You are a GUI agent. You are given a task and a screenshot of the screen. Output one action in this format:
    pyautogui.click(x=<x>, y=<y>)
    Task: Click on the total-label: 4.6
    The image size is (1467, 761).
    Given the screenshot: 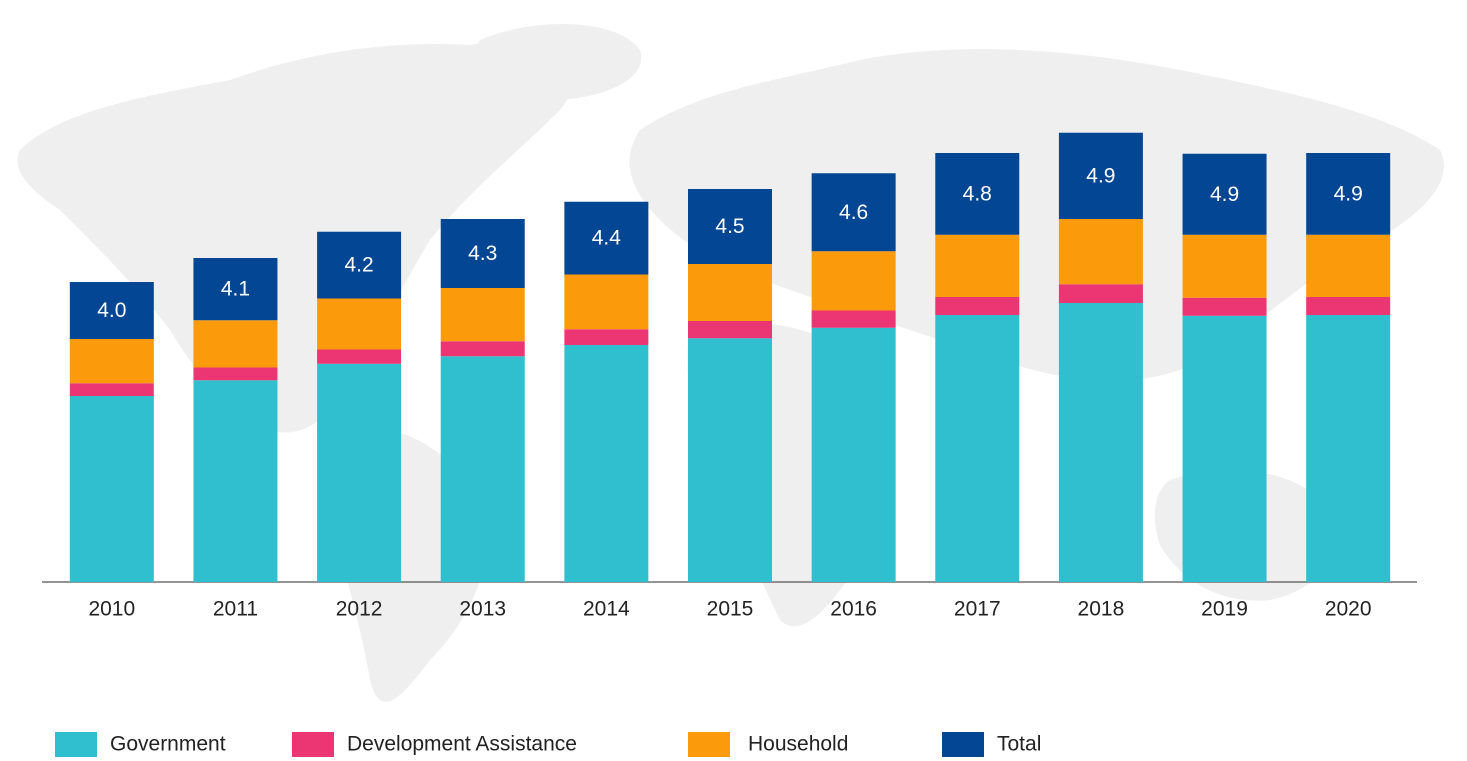 What is the action you would take?
    pyautogui.click(x=853, y=212)
    